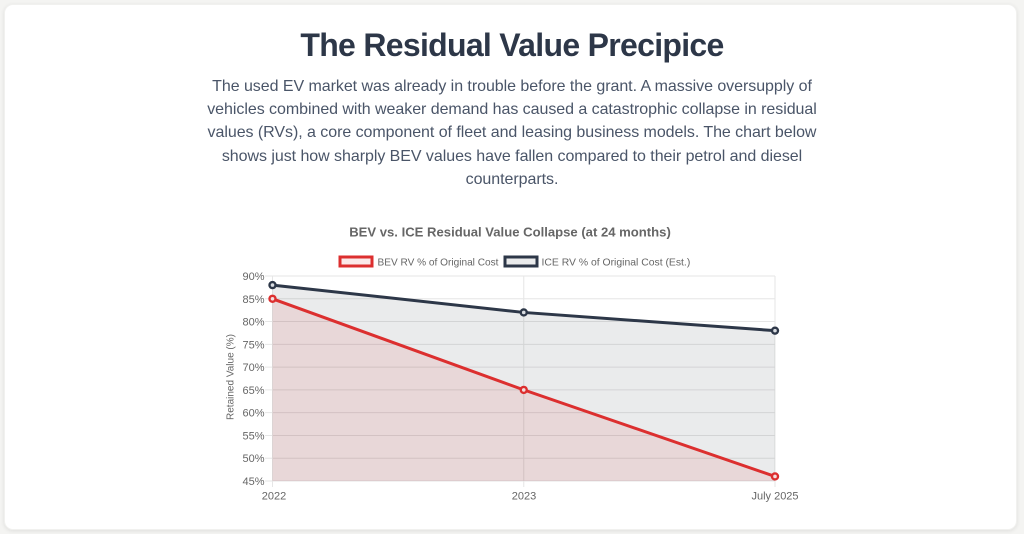 Image resolution: width=1024 pixels, height=534 pixels. Describe the element at coordinates (253, 391) in the screenshot. I see `svg-text: 65%` at that location.